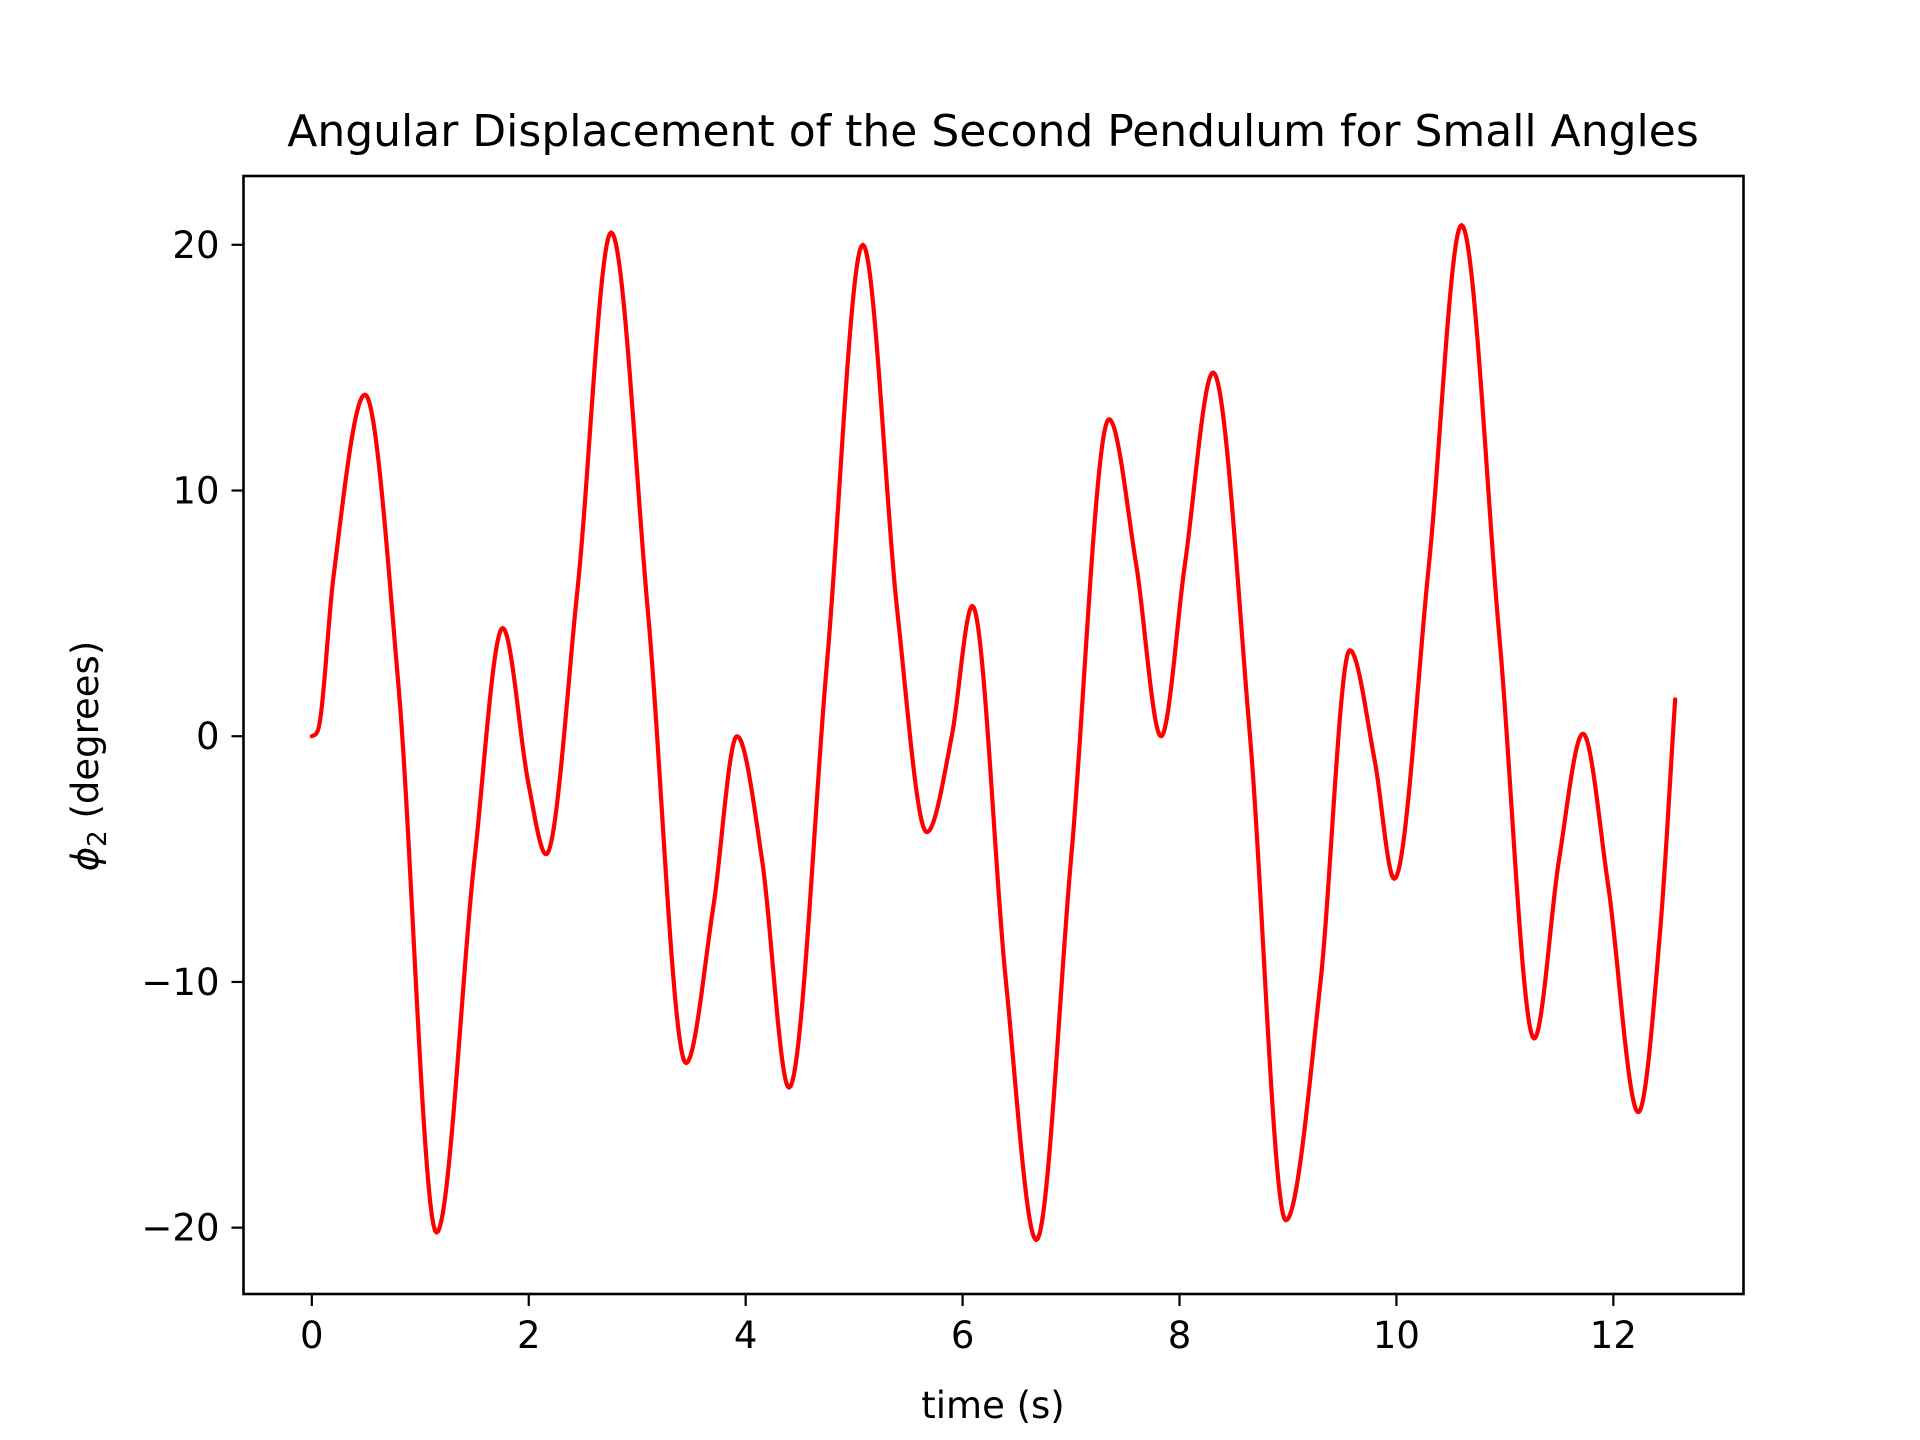  Describe the element at coordinates (180, 982) in the screenshot. I see `y-tick-label: −10` at that location.